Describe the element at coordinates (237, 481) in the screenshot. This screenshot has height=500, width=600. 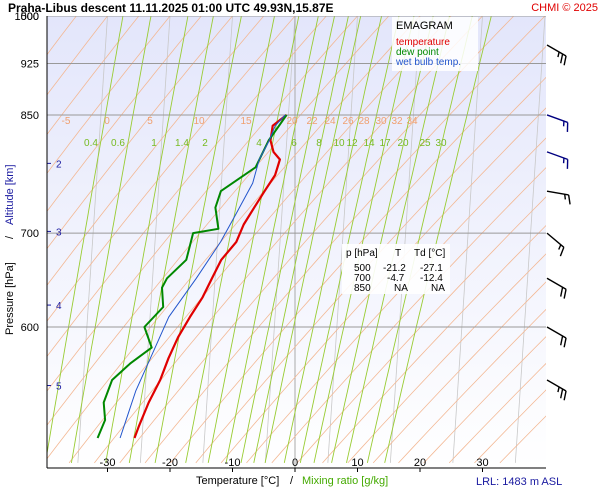
I see `x-label-temperature: Temperature [°C]` at that location.